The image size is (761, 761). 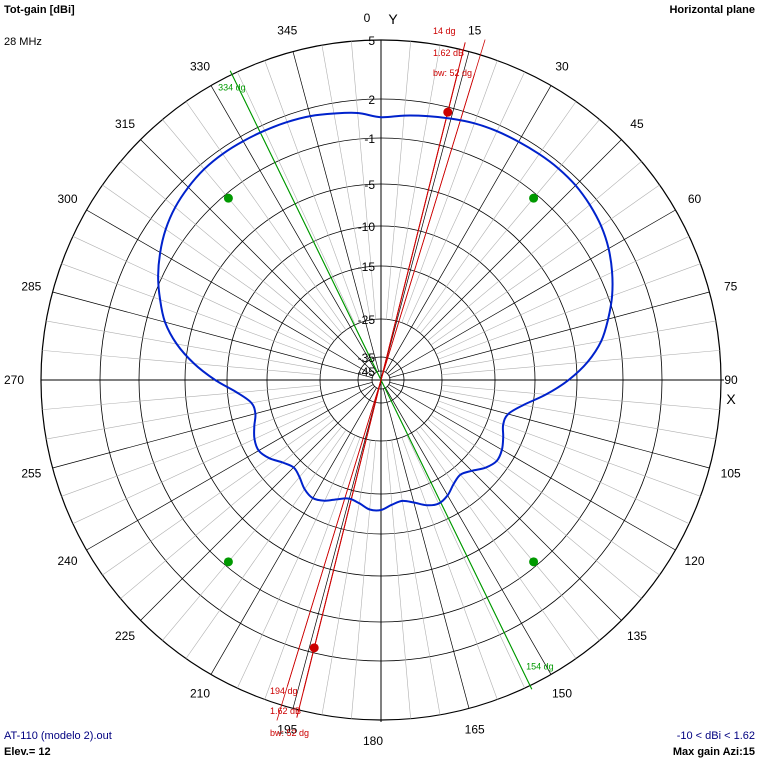 I want to click on beamwidth-label: 154 dg, so click(x=540, y=666).